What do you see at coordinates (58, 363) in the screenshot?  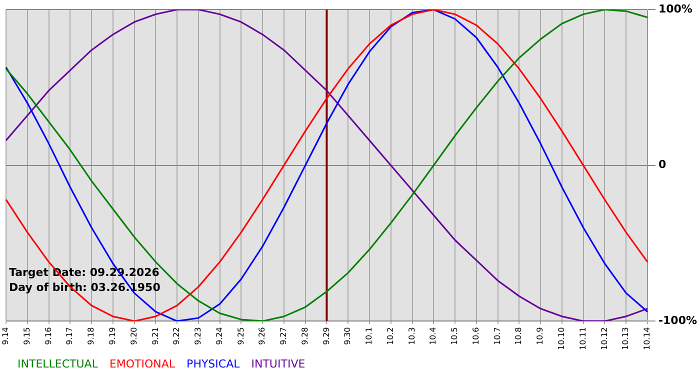 I see `text: INTELLECTUAL` at bounding box center [58, 363].